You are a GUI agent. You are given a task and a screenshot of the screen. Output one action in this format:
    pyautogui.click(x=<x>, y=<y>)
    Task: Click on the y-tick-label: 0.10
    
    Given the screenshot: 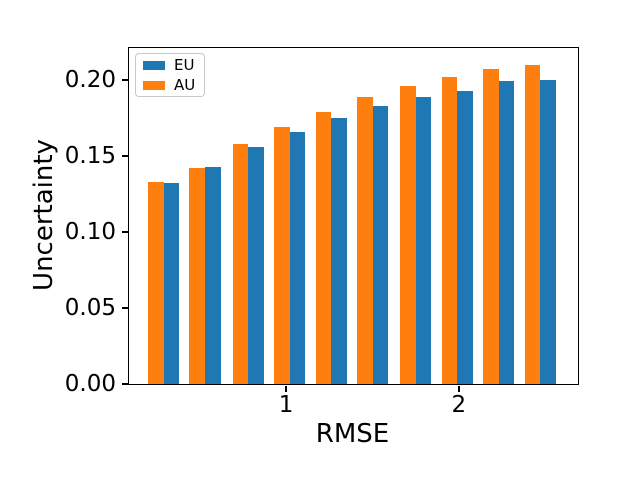 What is the action you would take?
    pyautogui.click(x=90, y=232)
    